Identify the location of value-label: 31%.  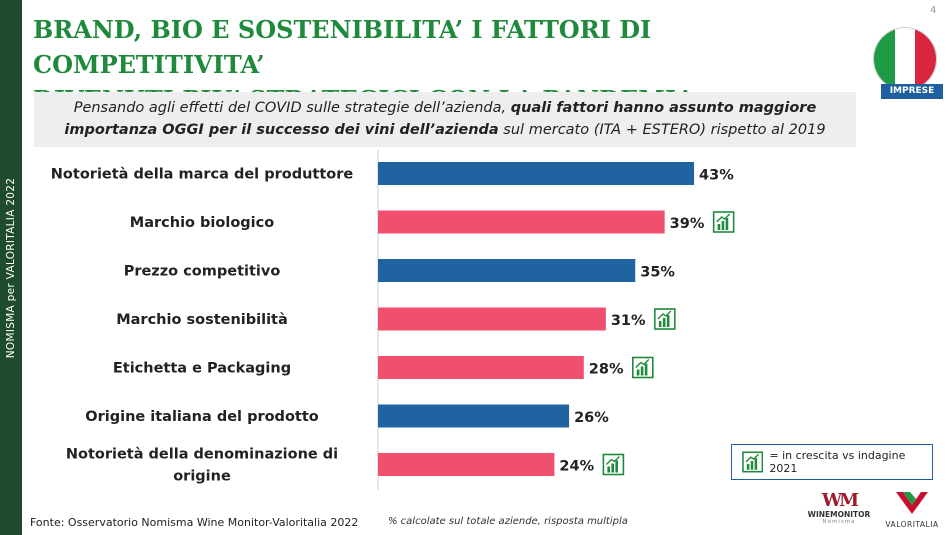
(628, 321).